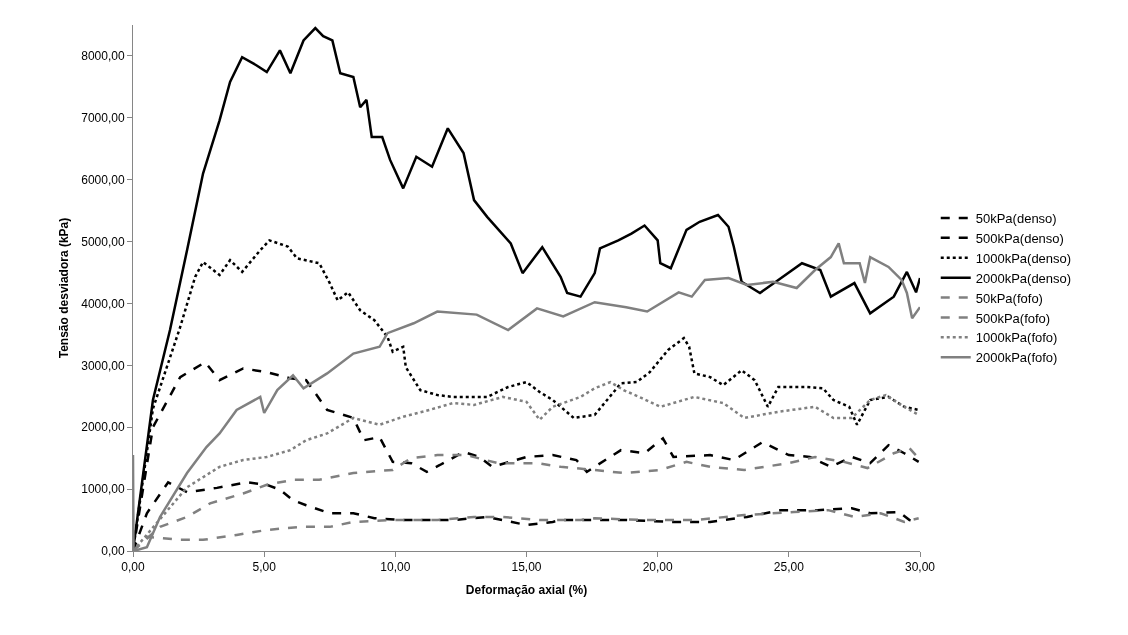 The image size is (1128, 635). I want to click on y-tick-label: 7000,00, so click(103, 118).